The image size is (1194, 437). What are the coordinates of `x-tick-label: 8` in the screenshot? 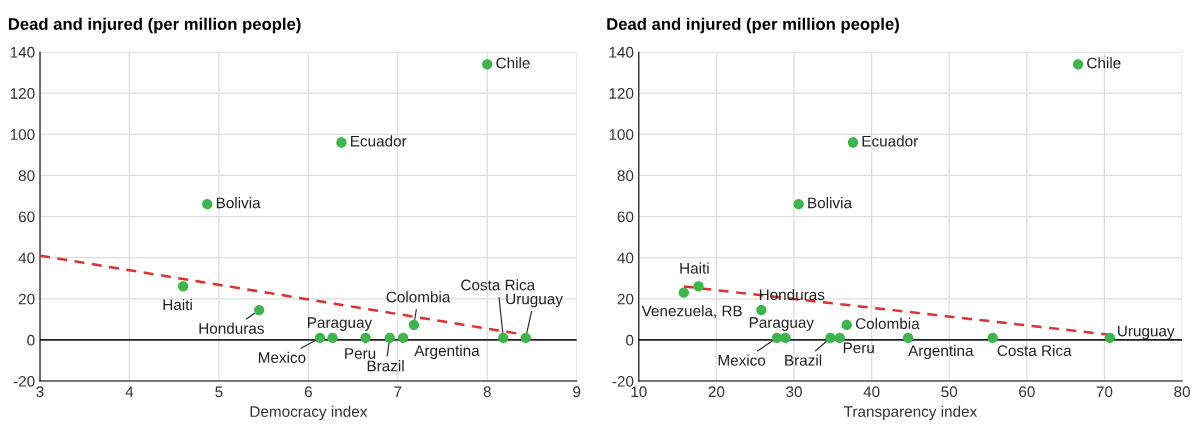 It's located at (487, 392).